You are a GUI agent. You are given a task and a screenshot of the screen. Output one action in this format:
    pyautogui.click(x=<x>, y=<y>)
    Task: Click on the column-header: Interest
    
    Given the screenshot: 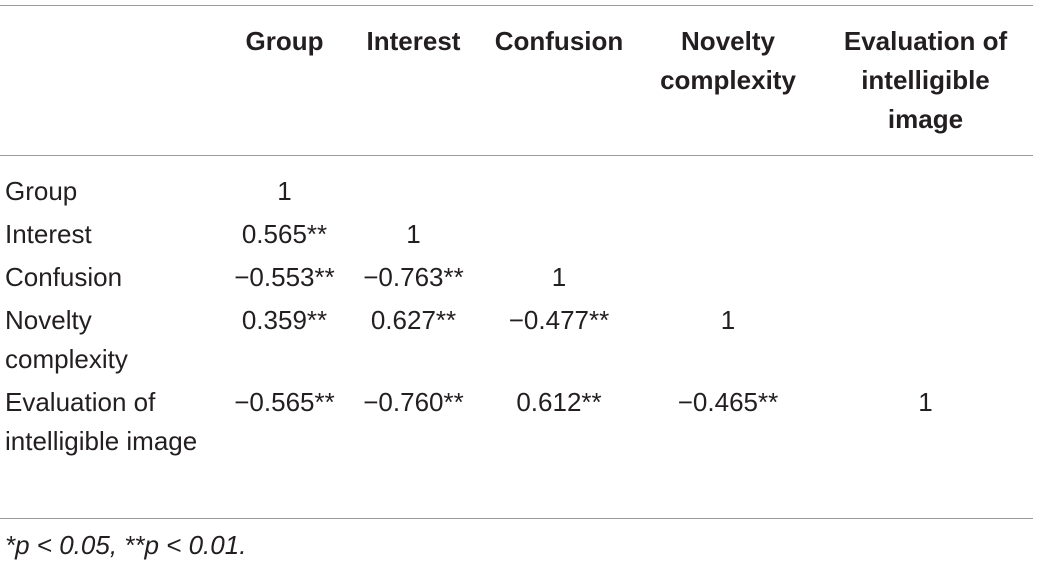 What is the action you would take?
    pyautogui.click(x=413, y=41)
    